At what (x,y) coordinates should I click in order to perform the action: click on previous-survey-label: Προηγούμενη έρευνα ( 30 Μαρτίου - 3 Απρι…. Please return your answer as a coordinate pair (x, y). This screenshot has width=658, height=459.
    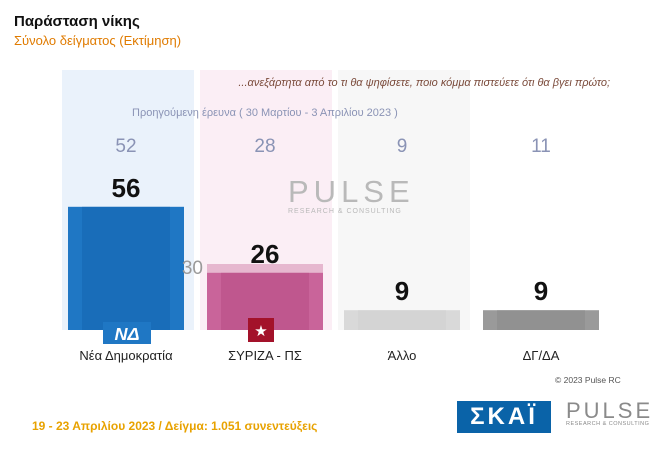
    Looking at the image, I should click on (265, 113).